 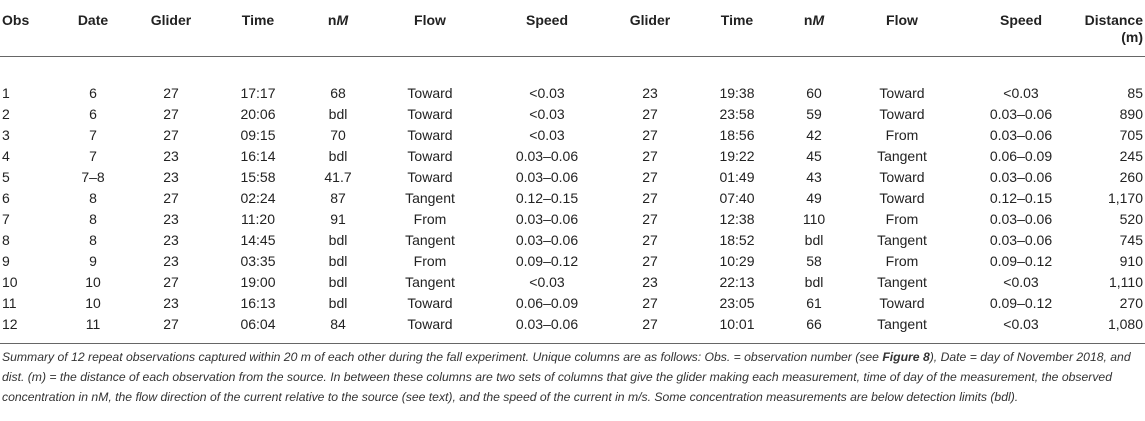 What do you see at coordinates (258, 93) in the screenshot?
I see `cell-time-1: 17:17` at bounding box center [258, 93].